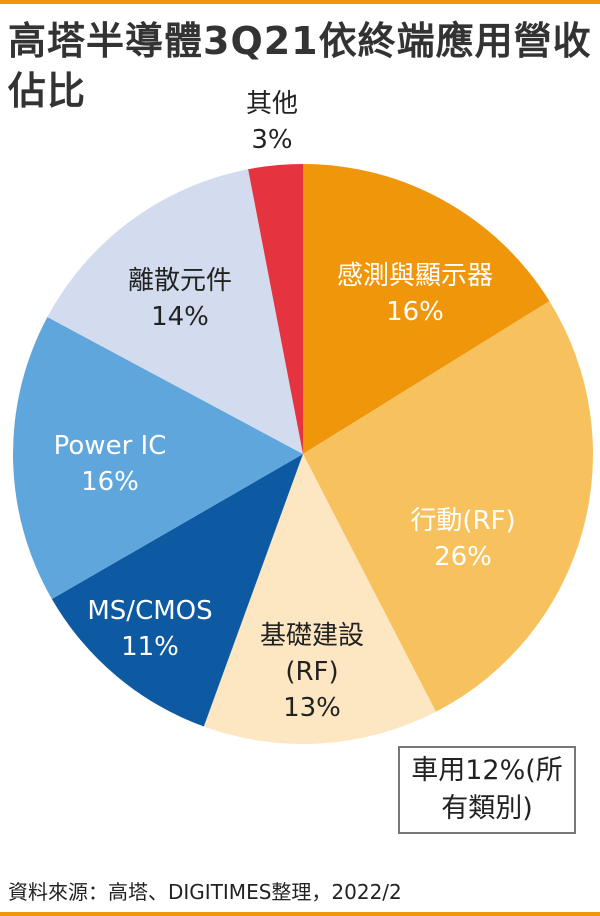 Image resolution: width=600 pixels, height=916 pixels. Describe the element at coordinates (463, 521) in the screenshot. I see `category-label: 行動(RF)` at that location.